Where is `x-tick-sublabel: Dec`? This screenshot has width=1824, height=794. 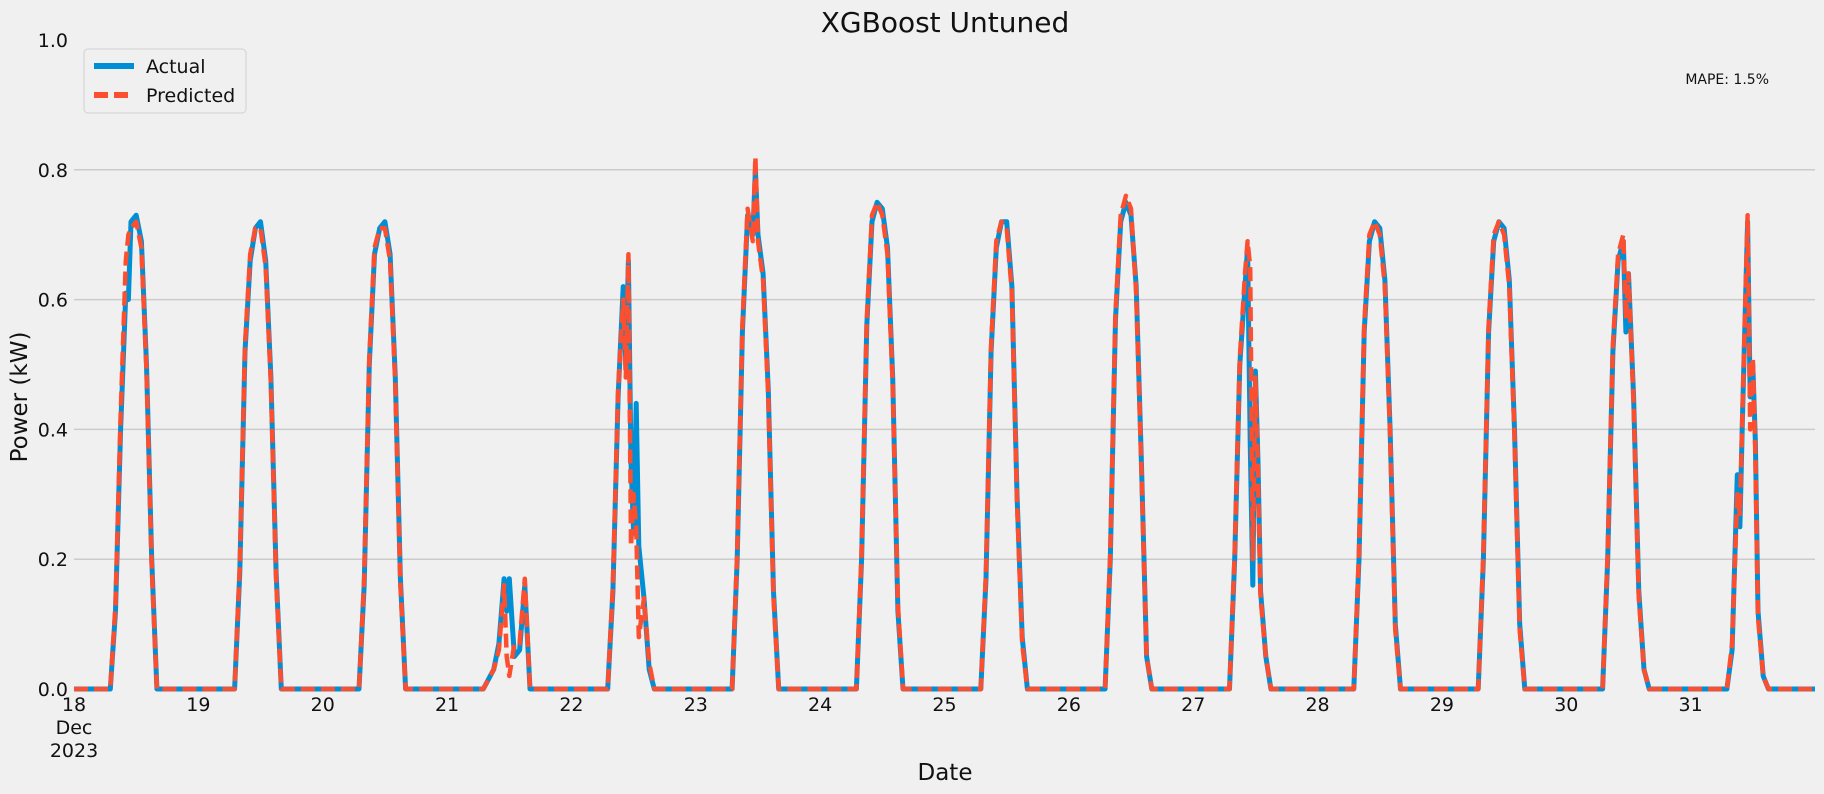 x-tick-sublabel: Dec is located at coordinates (74, 728).